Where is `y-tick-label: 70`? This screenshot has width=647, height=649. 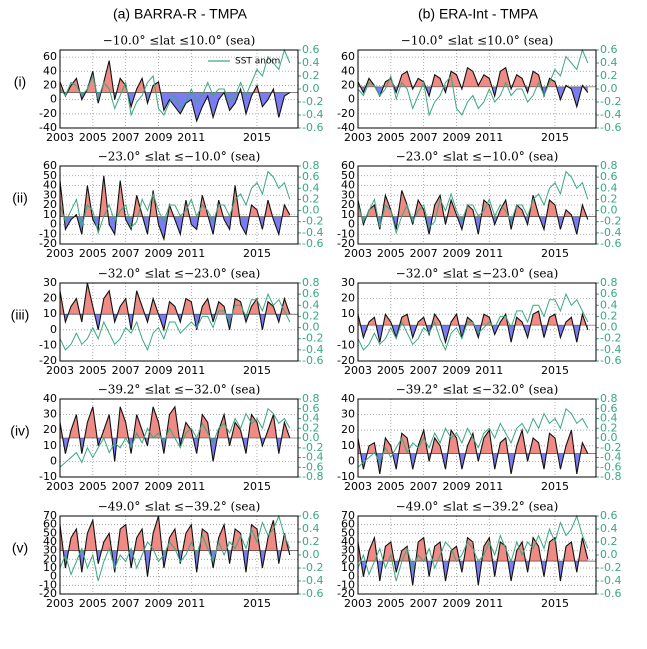 y-tick-label: 70 is located at coordinates (50, 515).